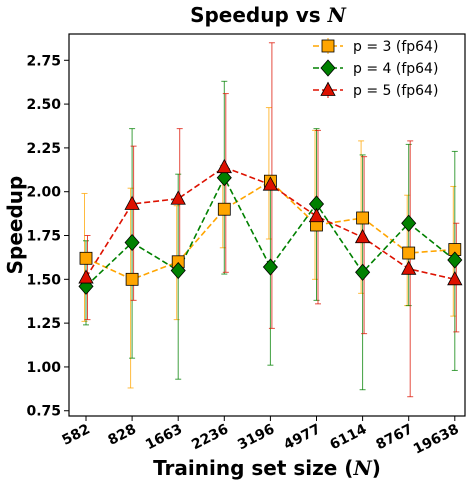  I want to click on legend-label: p = 5 (fp64), so click(395, 91).